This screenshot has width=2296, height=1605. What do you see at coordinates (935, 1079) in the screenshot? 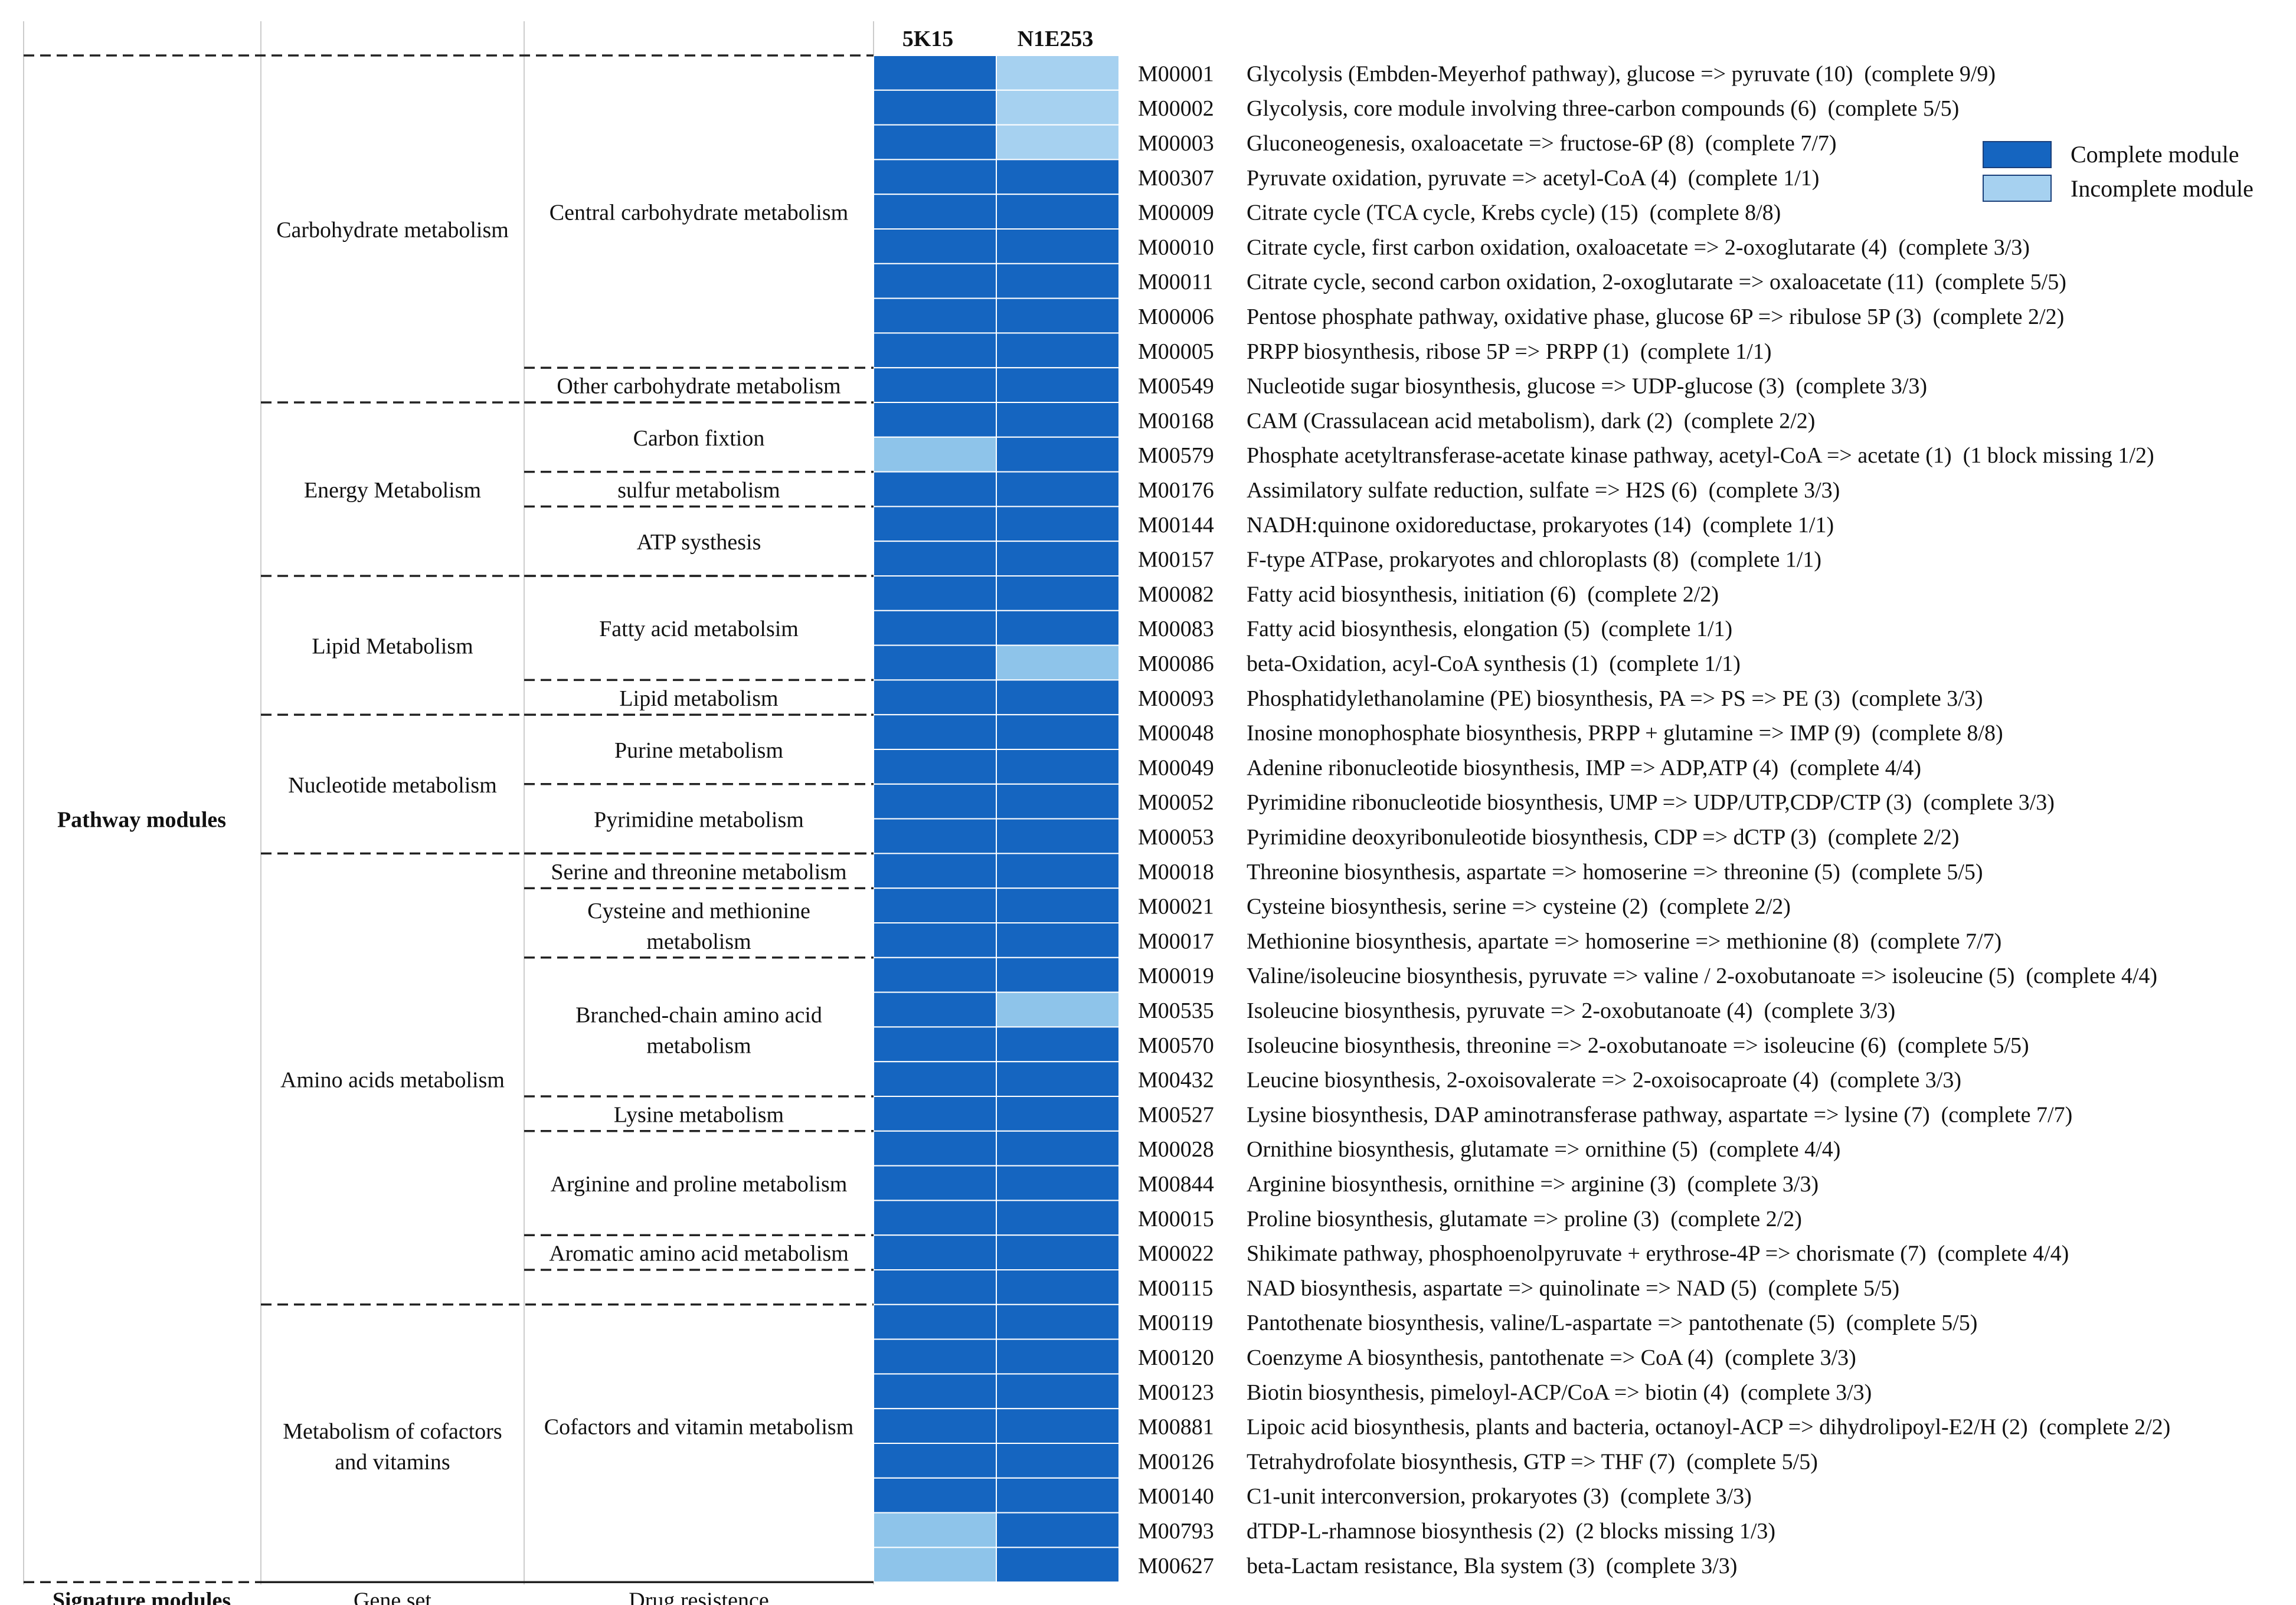
I see `cell-M00432-5K15` at bounding box center [935, 1079].